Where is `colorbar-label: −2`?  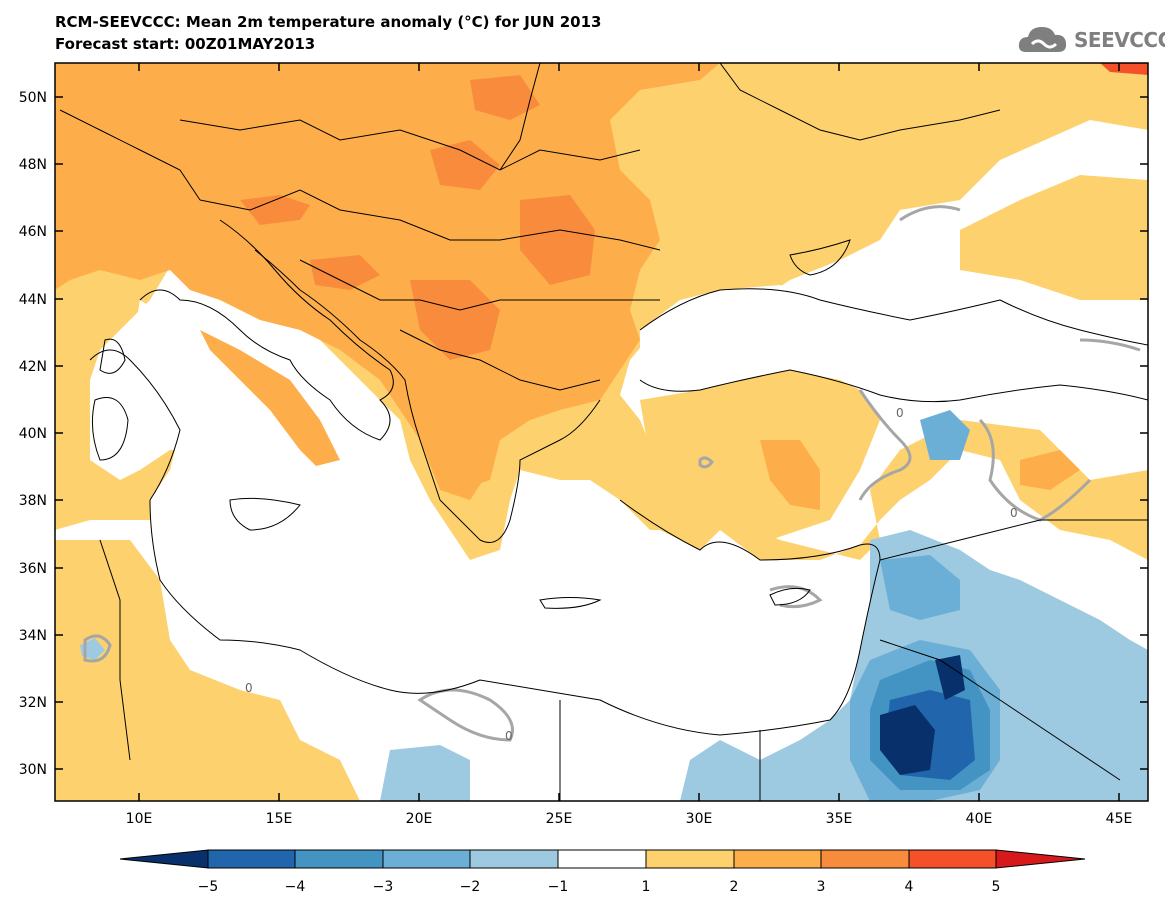
colorbar-label: −2 is located at coordinates (470, 887).